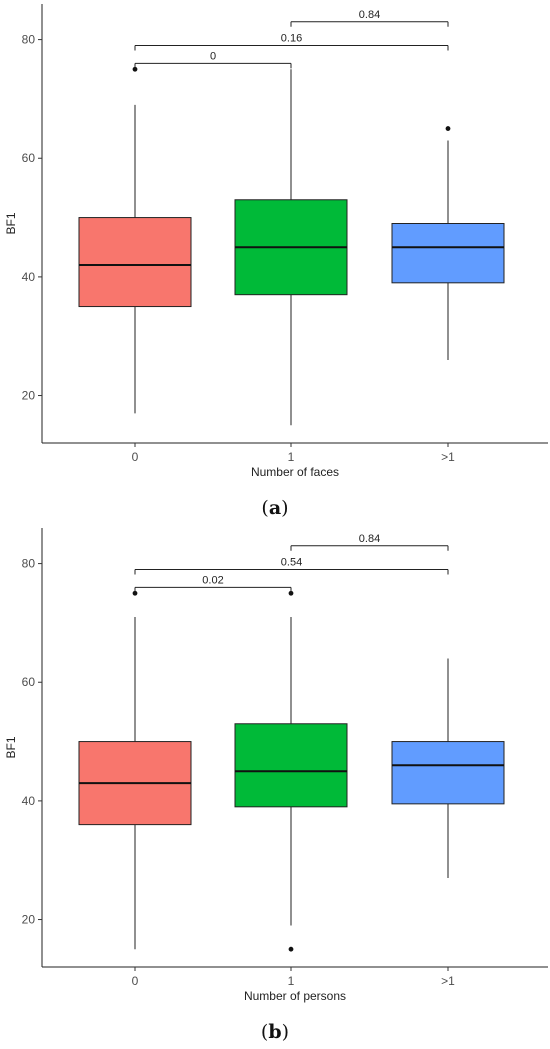  Describe the element at coordinates (291, 39) in the screenshot. I see `p-value-label: 0.16` at that location.